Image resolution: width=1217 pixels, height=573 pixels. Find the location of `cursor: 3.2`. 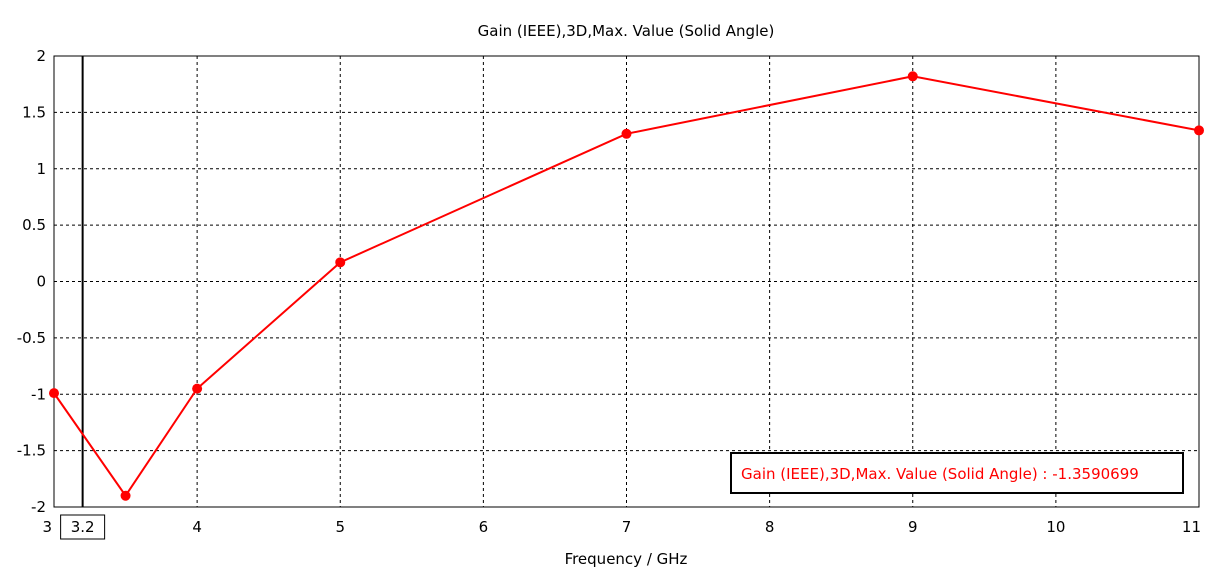

cursor: 3.2 is located at coordinates (83, 298).